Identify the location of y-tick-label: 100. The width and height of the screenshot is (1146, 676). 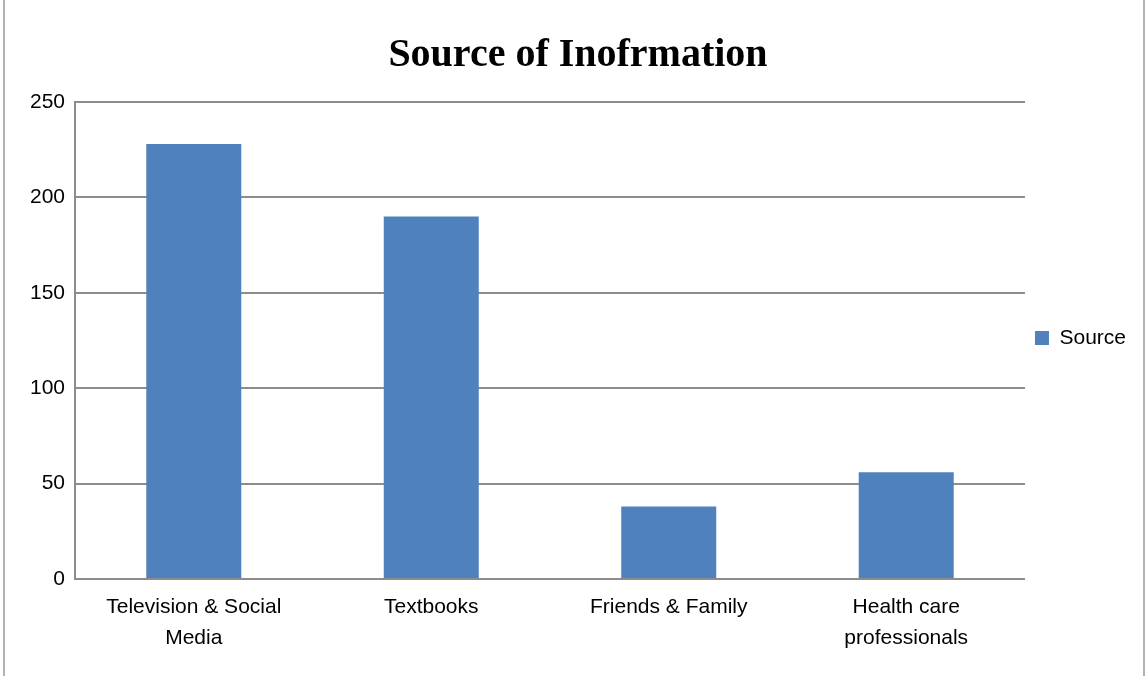
(47, 386).